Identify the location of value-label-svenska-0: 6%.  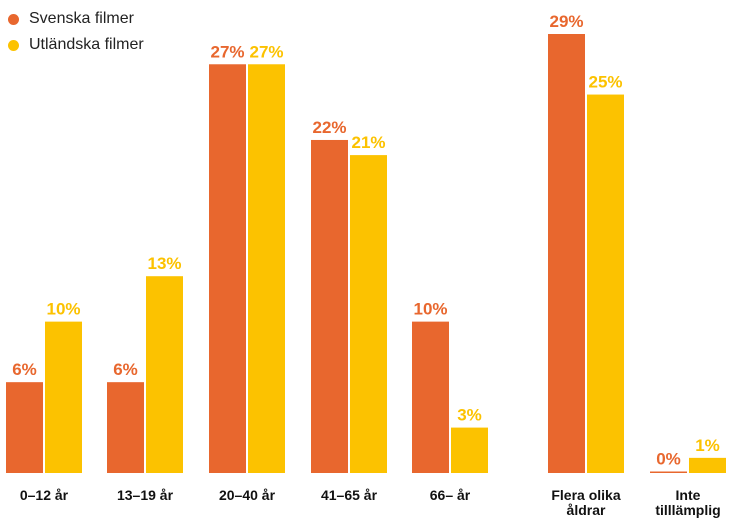
(24, 369).